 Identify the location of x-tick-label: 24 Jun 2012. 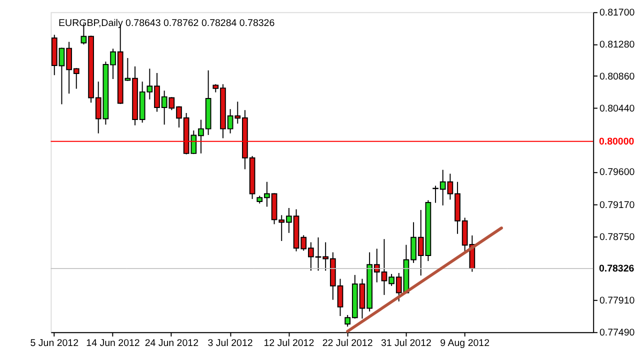
(171, 344).